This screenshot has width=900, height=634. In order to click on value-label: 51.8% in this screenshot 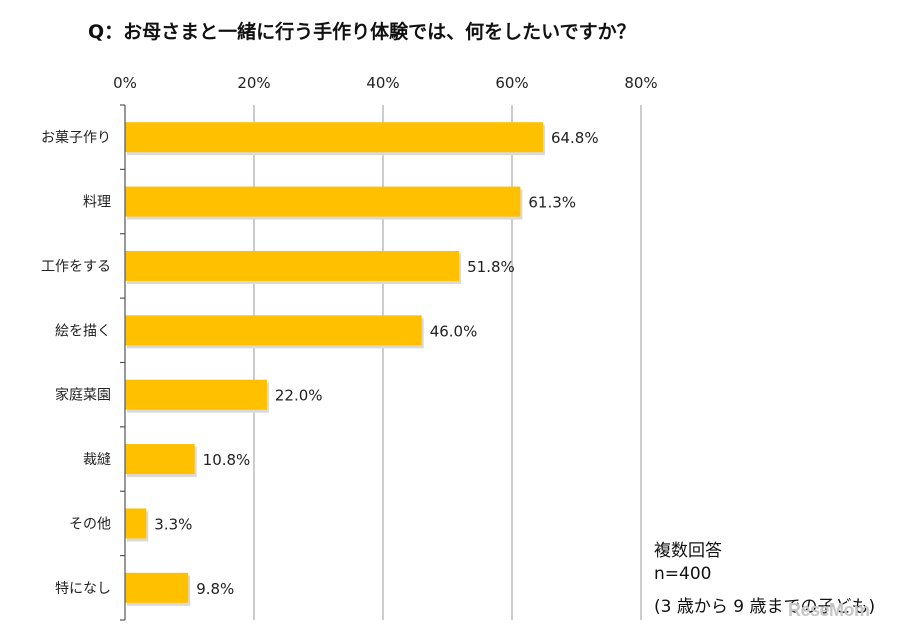, I will do `click(491, 267)`.